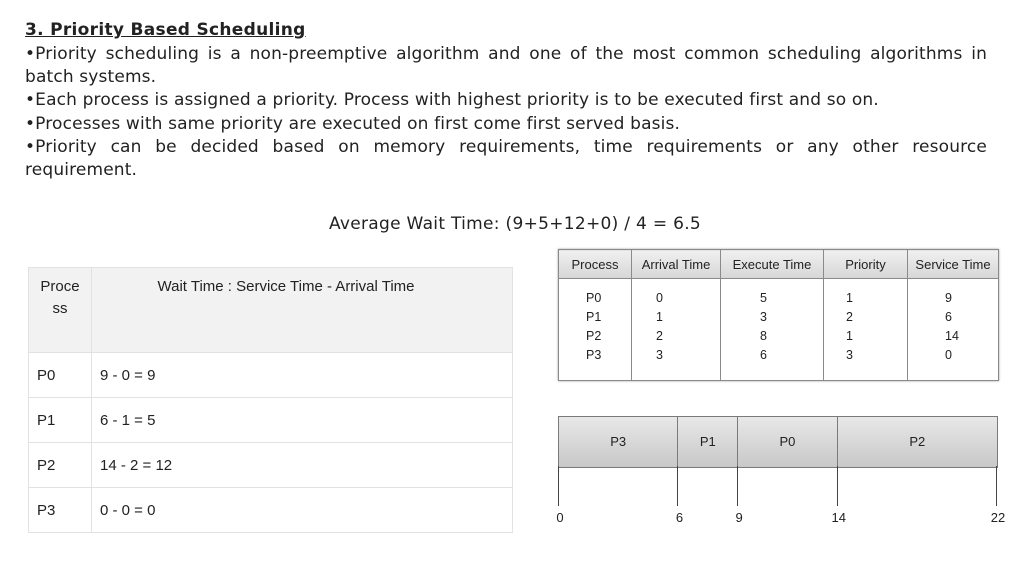 The image size is (1024, 576). Describe the element at coordinates (165, 30) in the screenshot. I see `section-heading: 3. Priority Based Scheduling` at that location.